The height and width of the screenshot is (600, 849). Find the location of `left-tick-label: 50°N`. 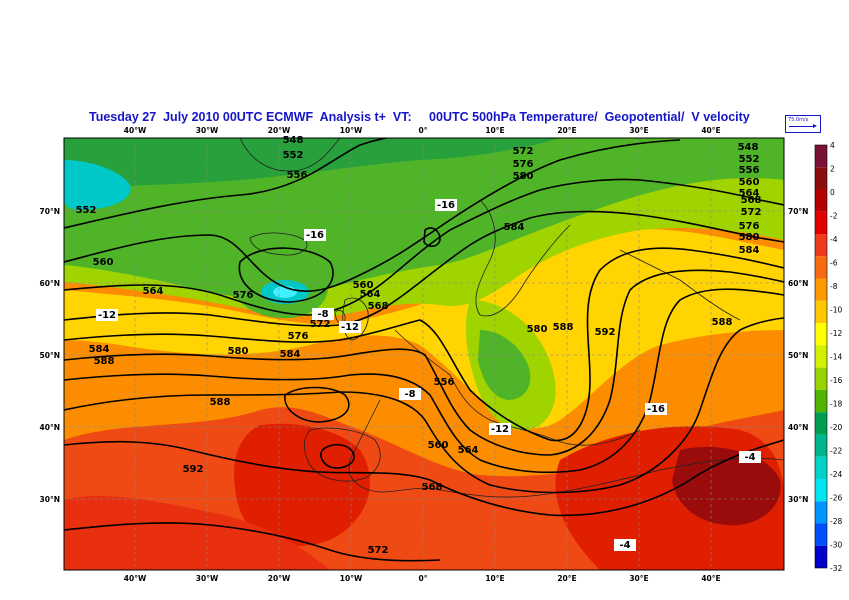

left-tick-label: 50°N is located at coordinates (50, 355).